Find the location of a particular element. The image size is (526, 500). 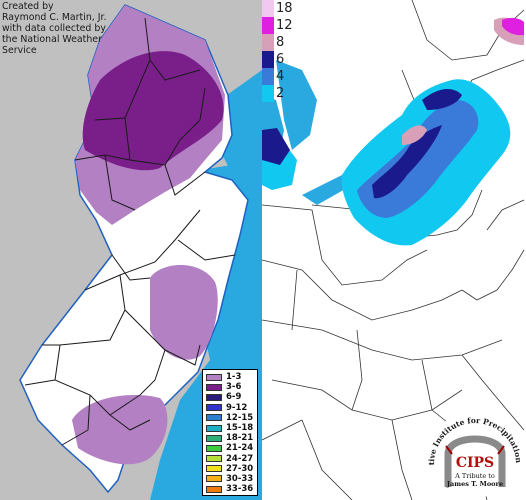

legend-label: 3-6 is located at coordinates (234, 387).